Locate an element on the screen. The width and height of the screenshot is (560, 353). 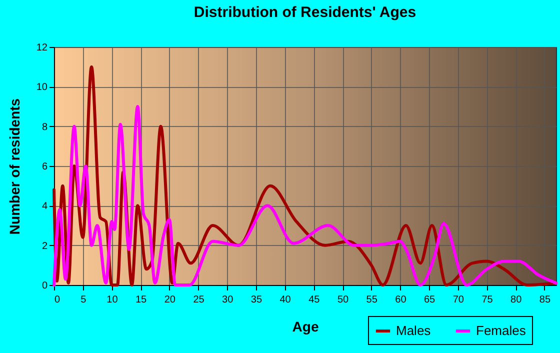
x-tick-label: 75 is located at coordinates (488, 300).